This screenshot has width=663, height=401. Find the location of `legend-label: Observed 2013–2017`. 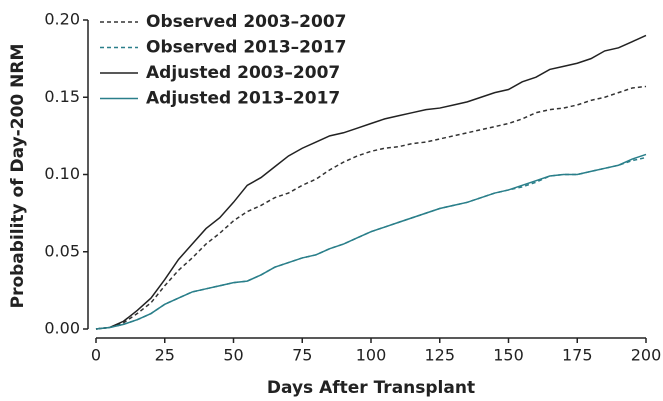

legend-label: Observed 2013–2017 is located at coordinates (246, 48).